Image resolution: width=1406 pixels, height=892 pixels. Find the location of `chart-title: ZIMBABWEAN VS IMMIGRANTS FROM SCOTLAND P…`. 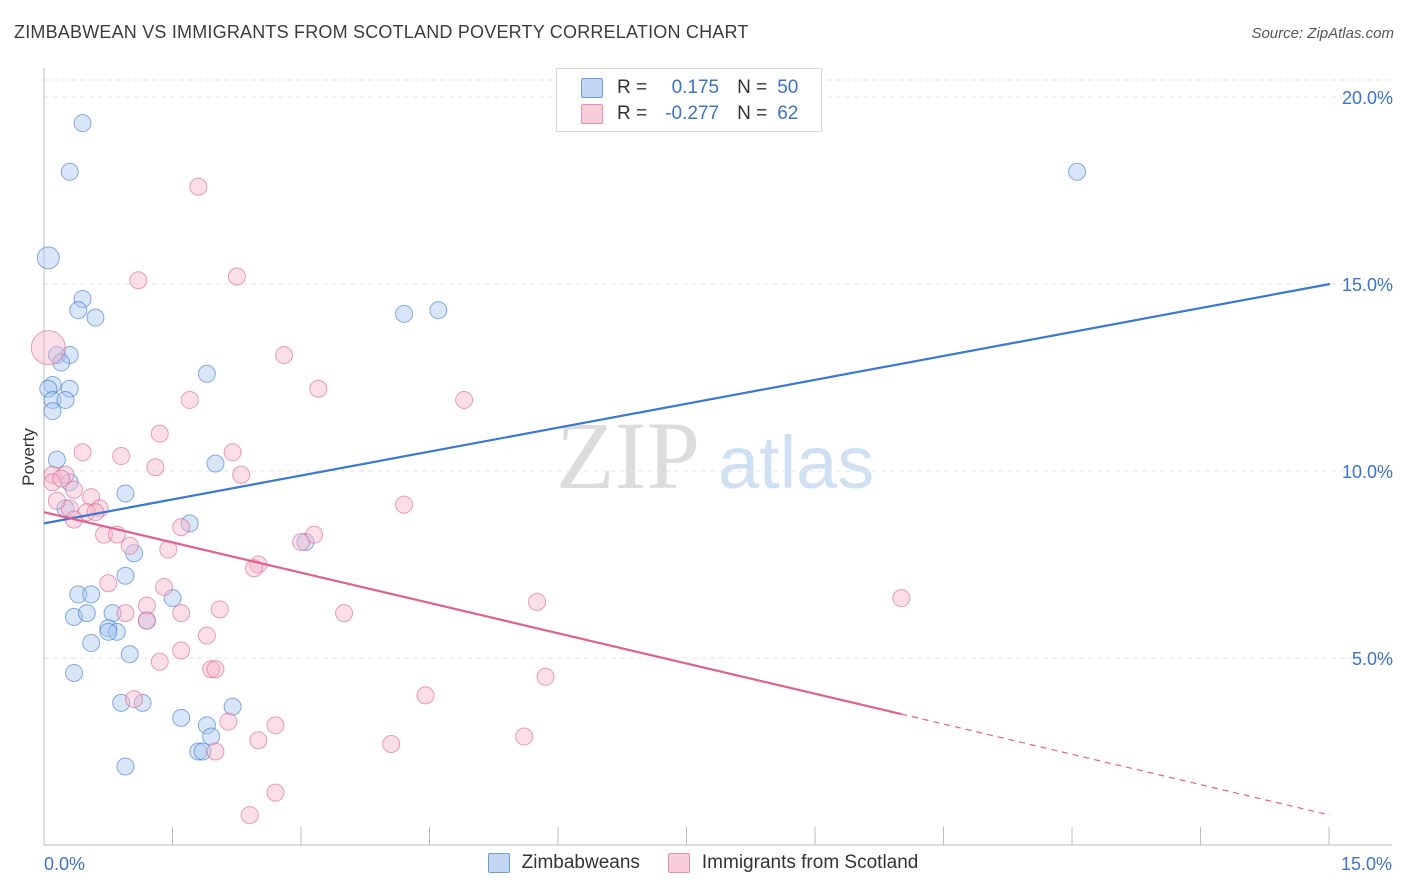

chart-title: ZIMBABWEAN VS IMMIGRANTS FROM SCOTLAND P… is located at coordinates (381, 32).